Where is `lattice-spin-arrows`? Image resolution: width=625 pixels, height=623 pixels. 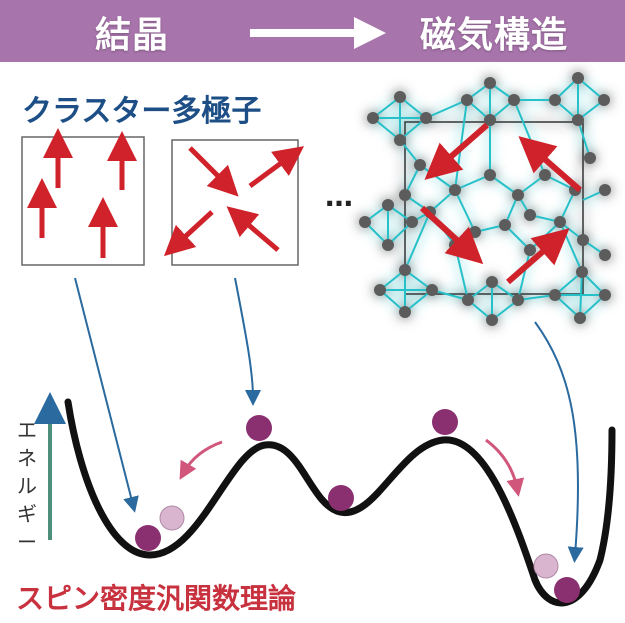 lattice-spin-arrows is located at coordinates (501, 203).